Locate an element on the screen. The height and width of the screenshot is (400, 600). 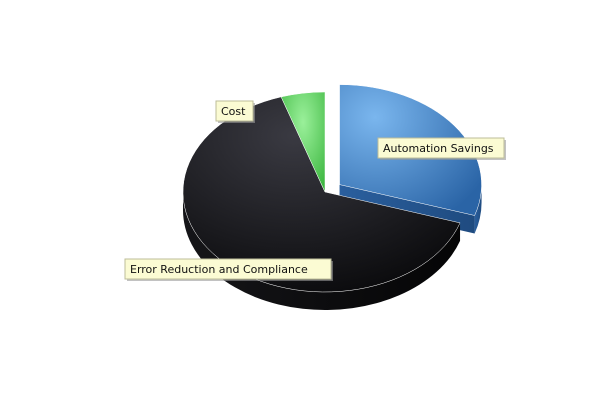
slice-label-text-2: Cost is located at coordinates (233, 111).